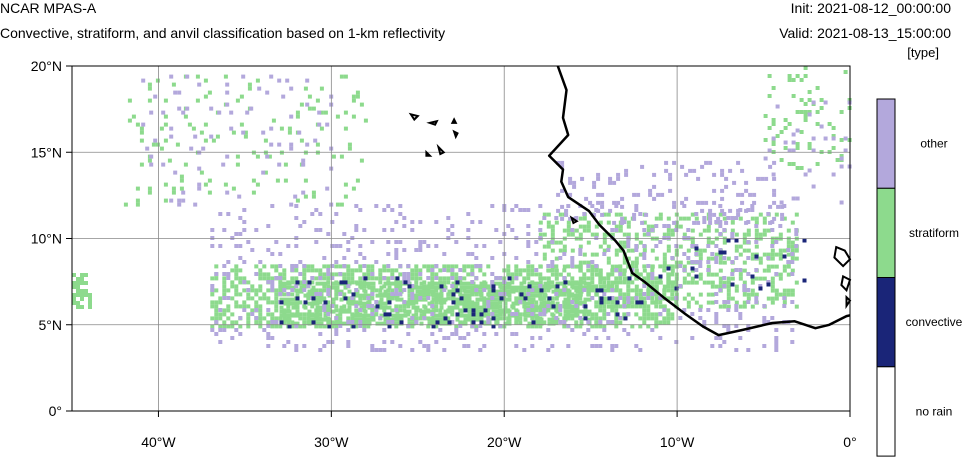 This screenshot has height=457, width=967. I want to click on colorbar-label: stratiform, so click(934, 233).